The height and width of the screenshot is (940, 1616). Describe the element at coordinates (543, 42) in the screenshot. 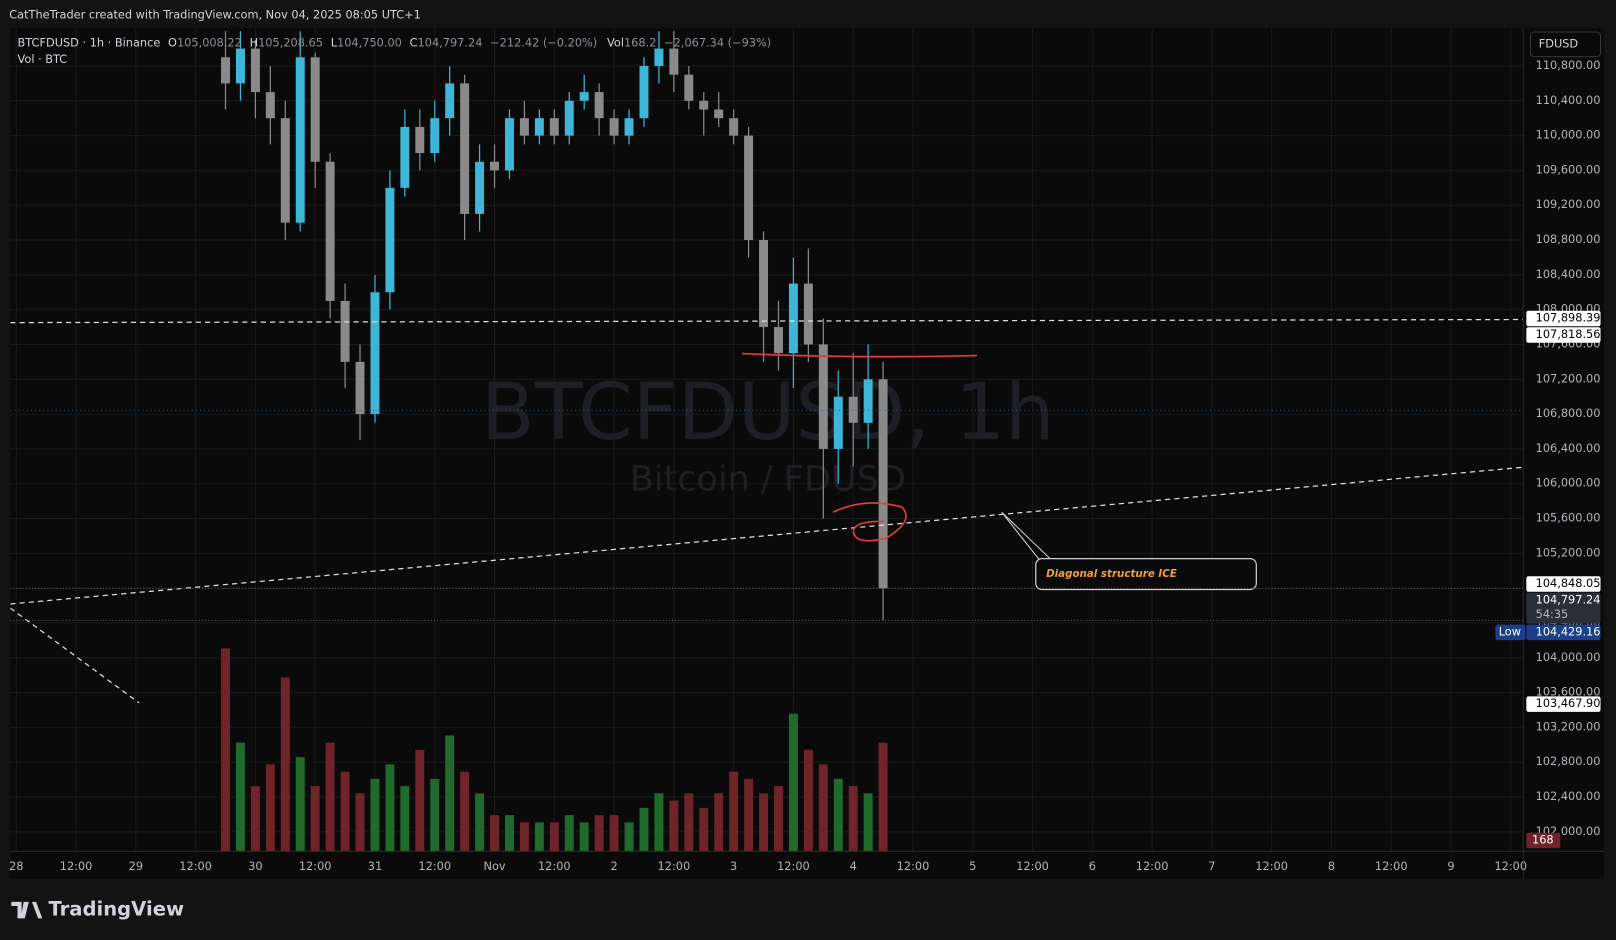

I see `legend-change: −212.42 (−0.20%)` at that location.